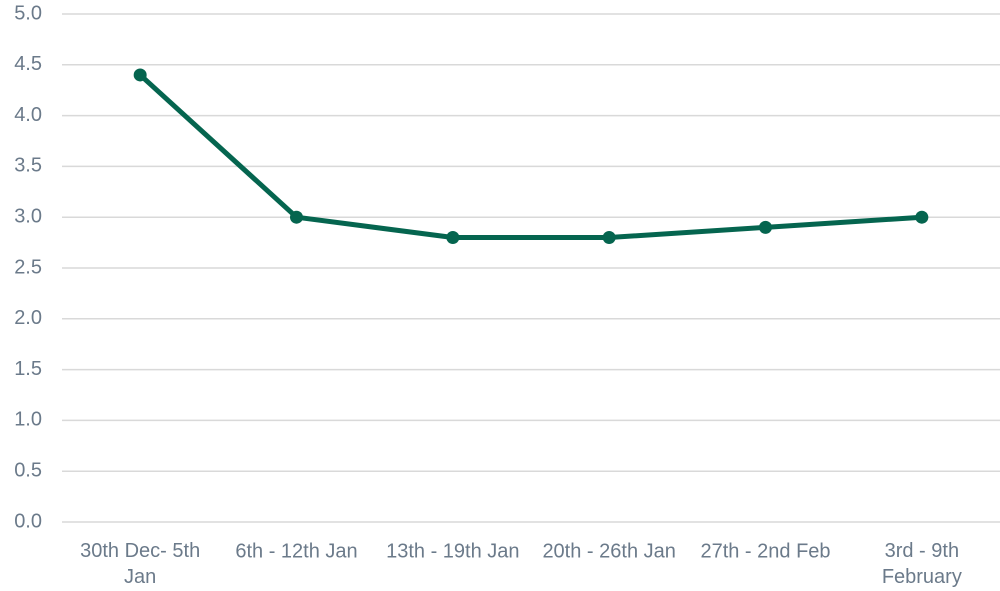 The image size is (1000, 591). I want to click on y-tick-label: 3.0, so click(28, 216).